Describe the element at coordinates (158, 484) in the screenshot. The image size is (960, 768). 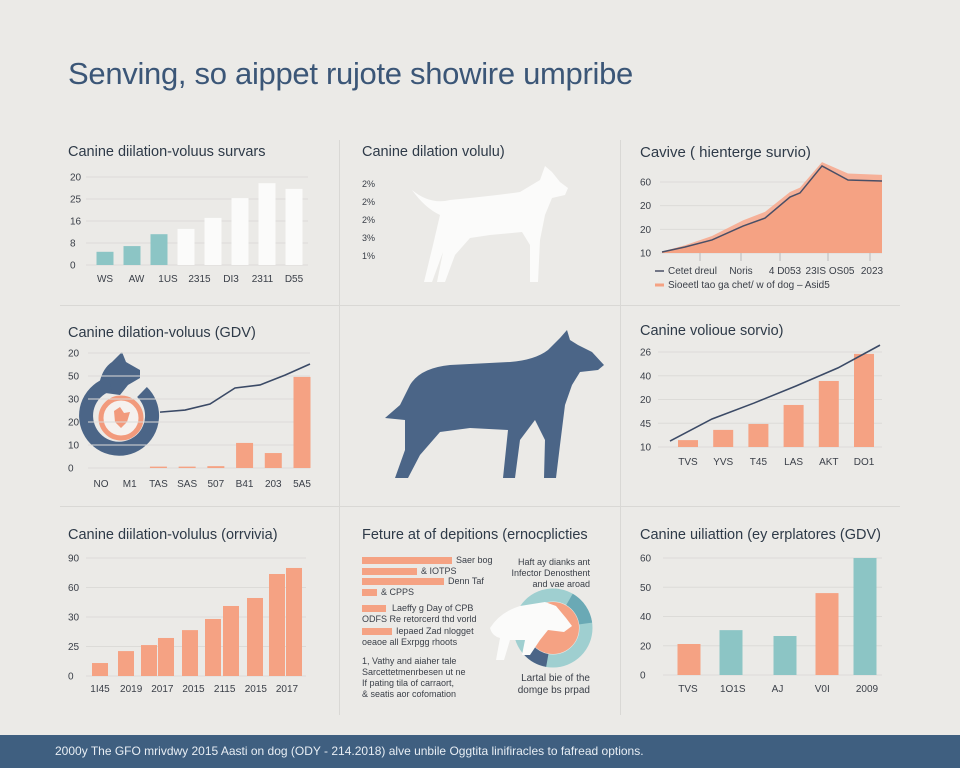
I see `x-tick-label: TAS` at that location.